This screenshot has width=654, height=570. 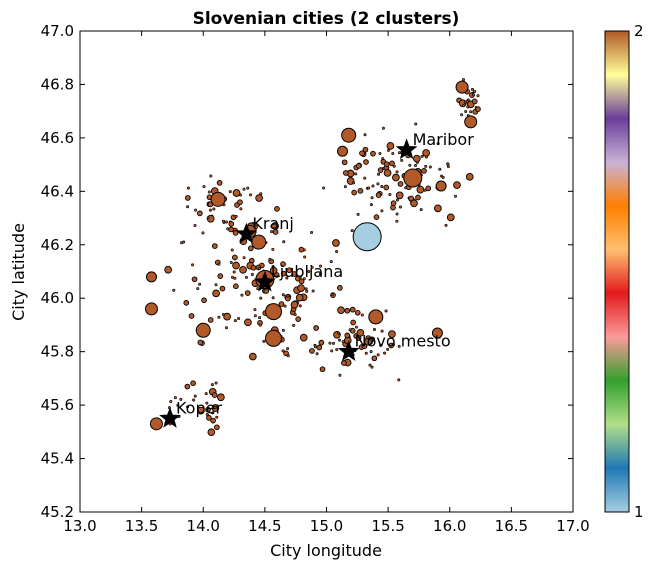 What do you see at coordinates (57, 459) in the screenshot?
I see `y-tick-label: 45.4` at bounding box center [57, 459].